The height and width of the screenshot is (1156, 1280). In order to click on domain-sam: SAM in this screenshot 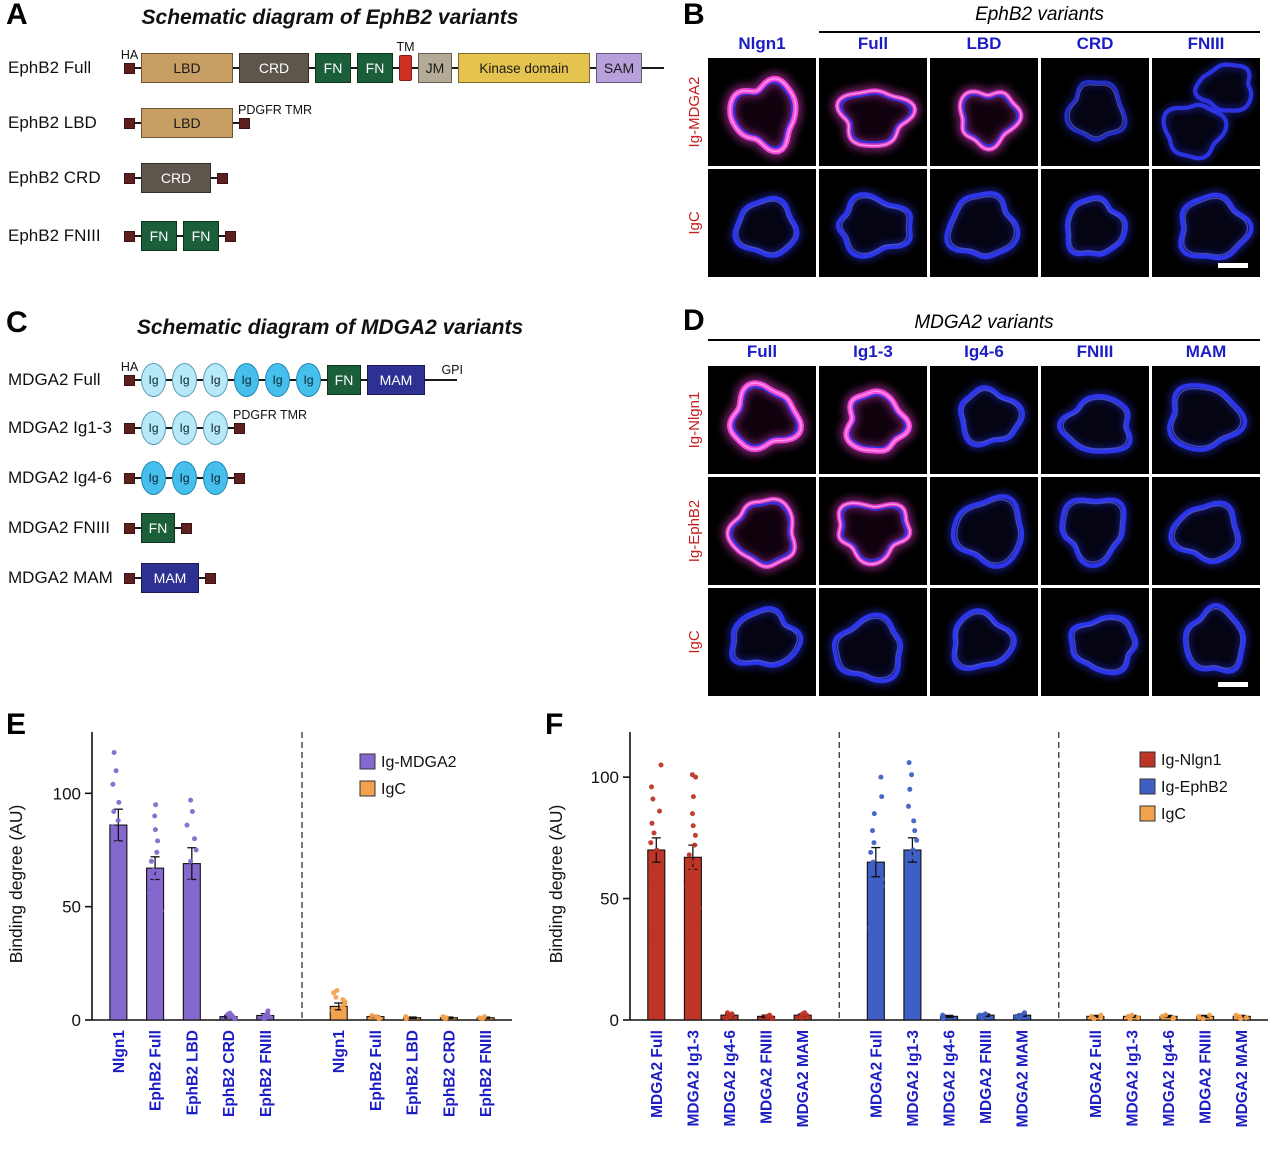, I will do `click(619, 68)`.